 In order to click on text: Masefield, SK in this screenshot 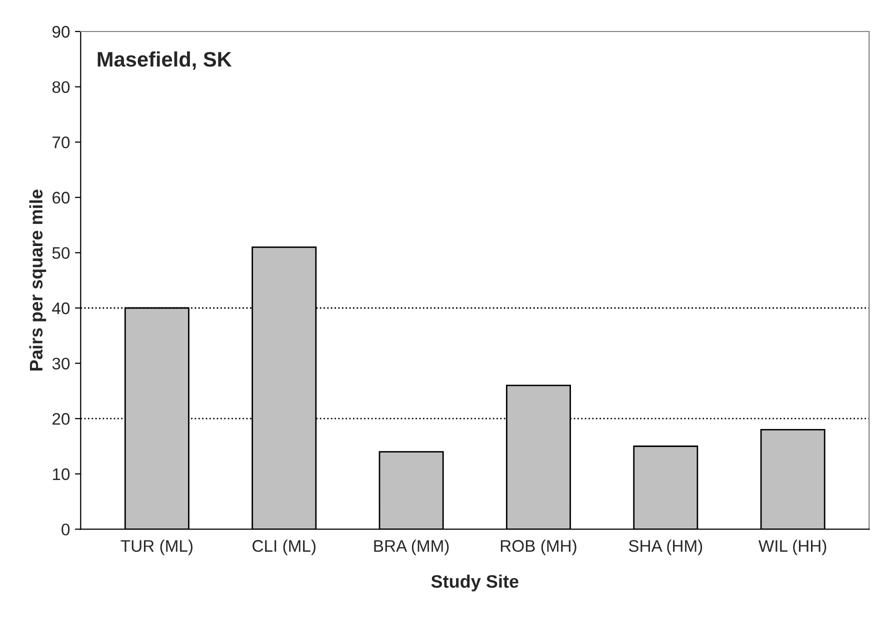, I will do `click(165, 60)`.